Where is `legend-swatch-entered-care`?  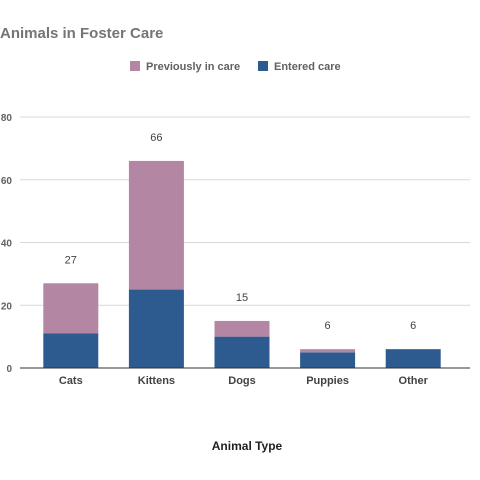
legend-swatch-entered-care is located at coordinates (263, 66).